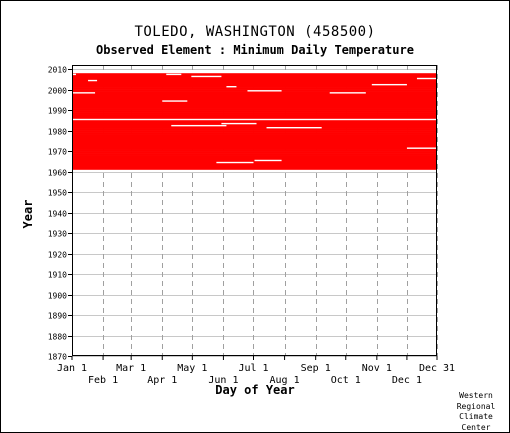  Describe the element at coordinates (476, 416) in the screenshot. I see `credit-line: Climate` at that location.